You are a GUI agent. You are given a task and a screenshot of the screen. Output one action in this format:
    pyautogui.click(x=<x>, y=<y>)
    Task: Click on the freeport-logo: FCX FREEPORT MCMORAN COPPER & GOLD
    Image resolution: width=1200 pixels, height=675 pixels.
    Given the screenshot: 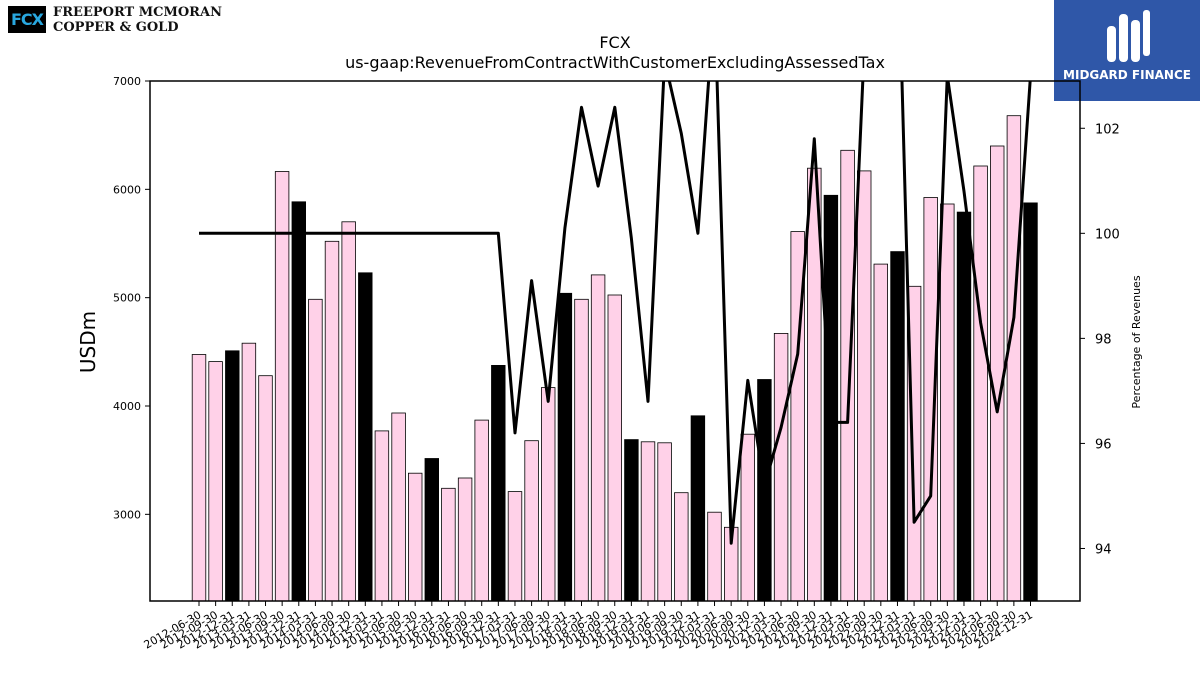 What is the action you would take?
    pyautogui.click(x=115, y=20)
    